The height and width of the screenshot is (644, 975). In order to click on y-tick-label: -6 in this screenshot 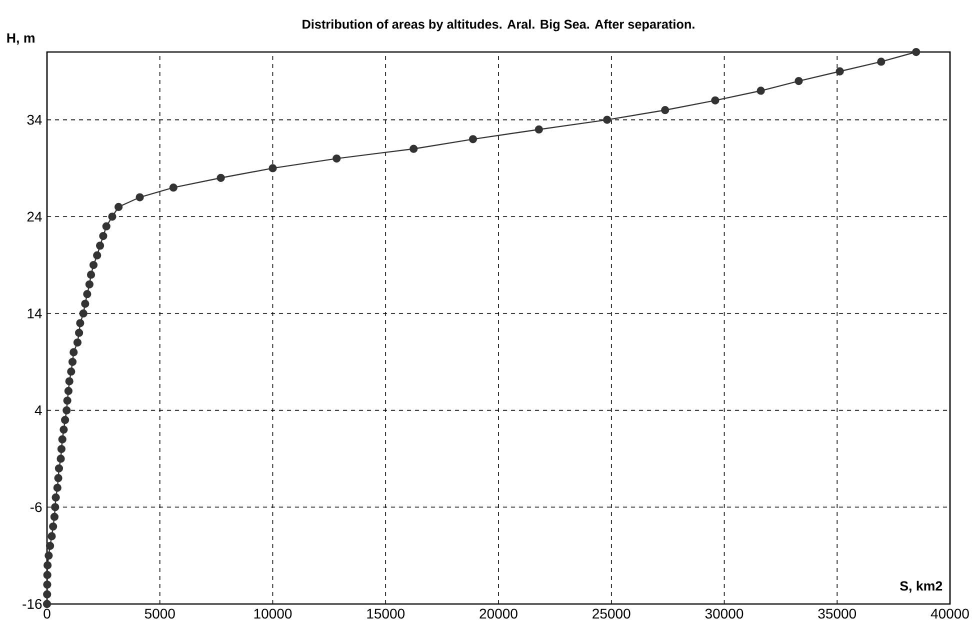, I will do `click(36, 507)`.